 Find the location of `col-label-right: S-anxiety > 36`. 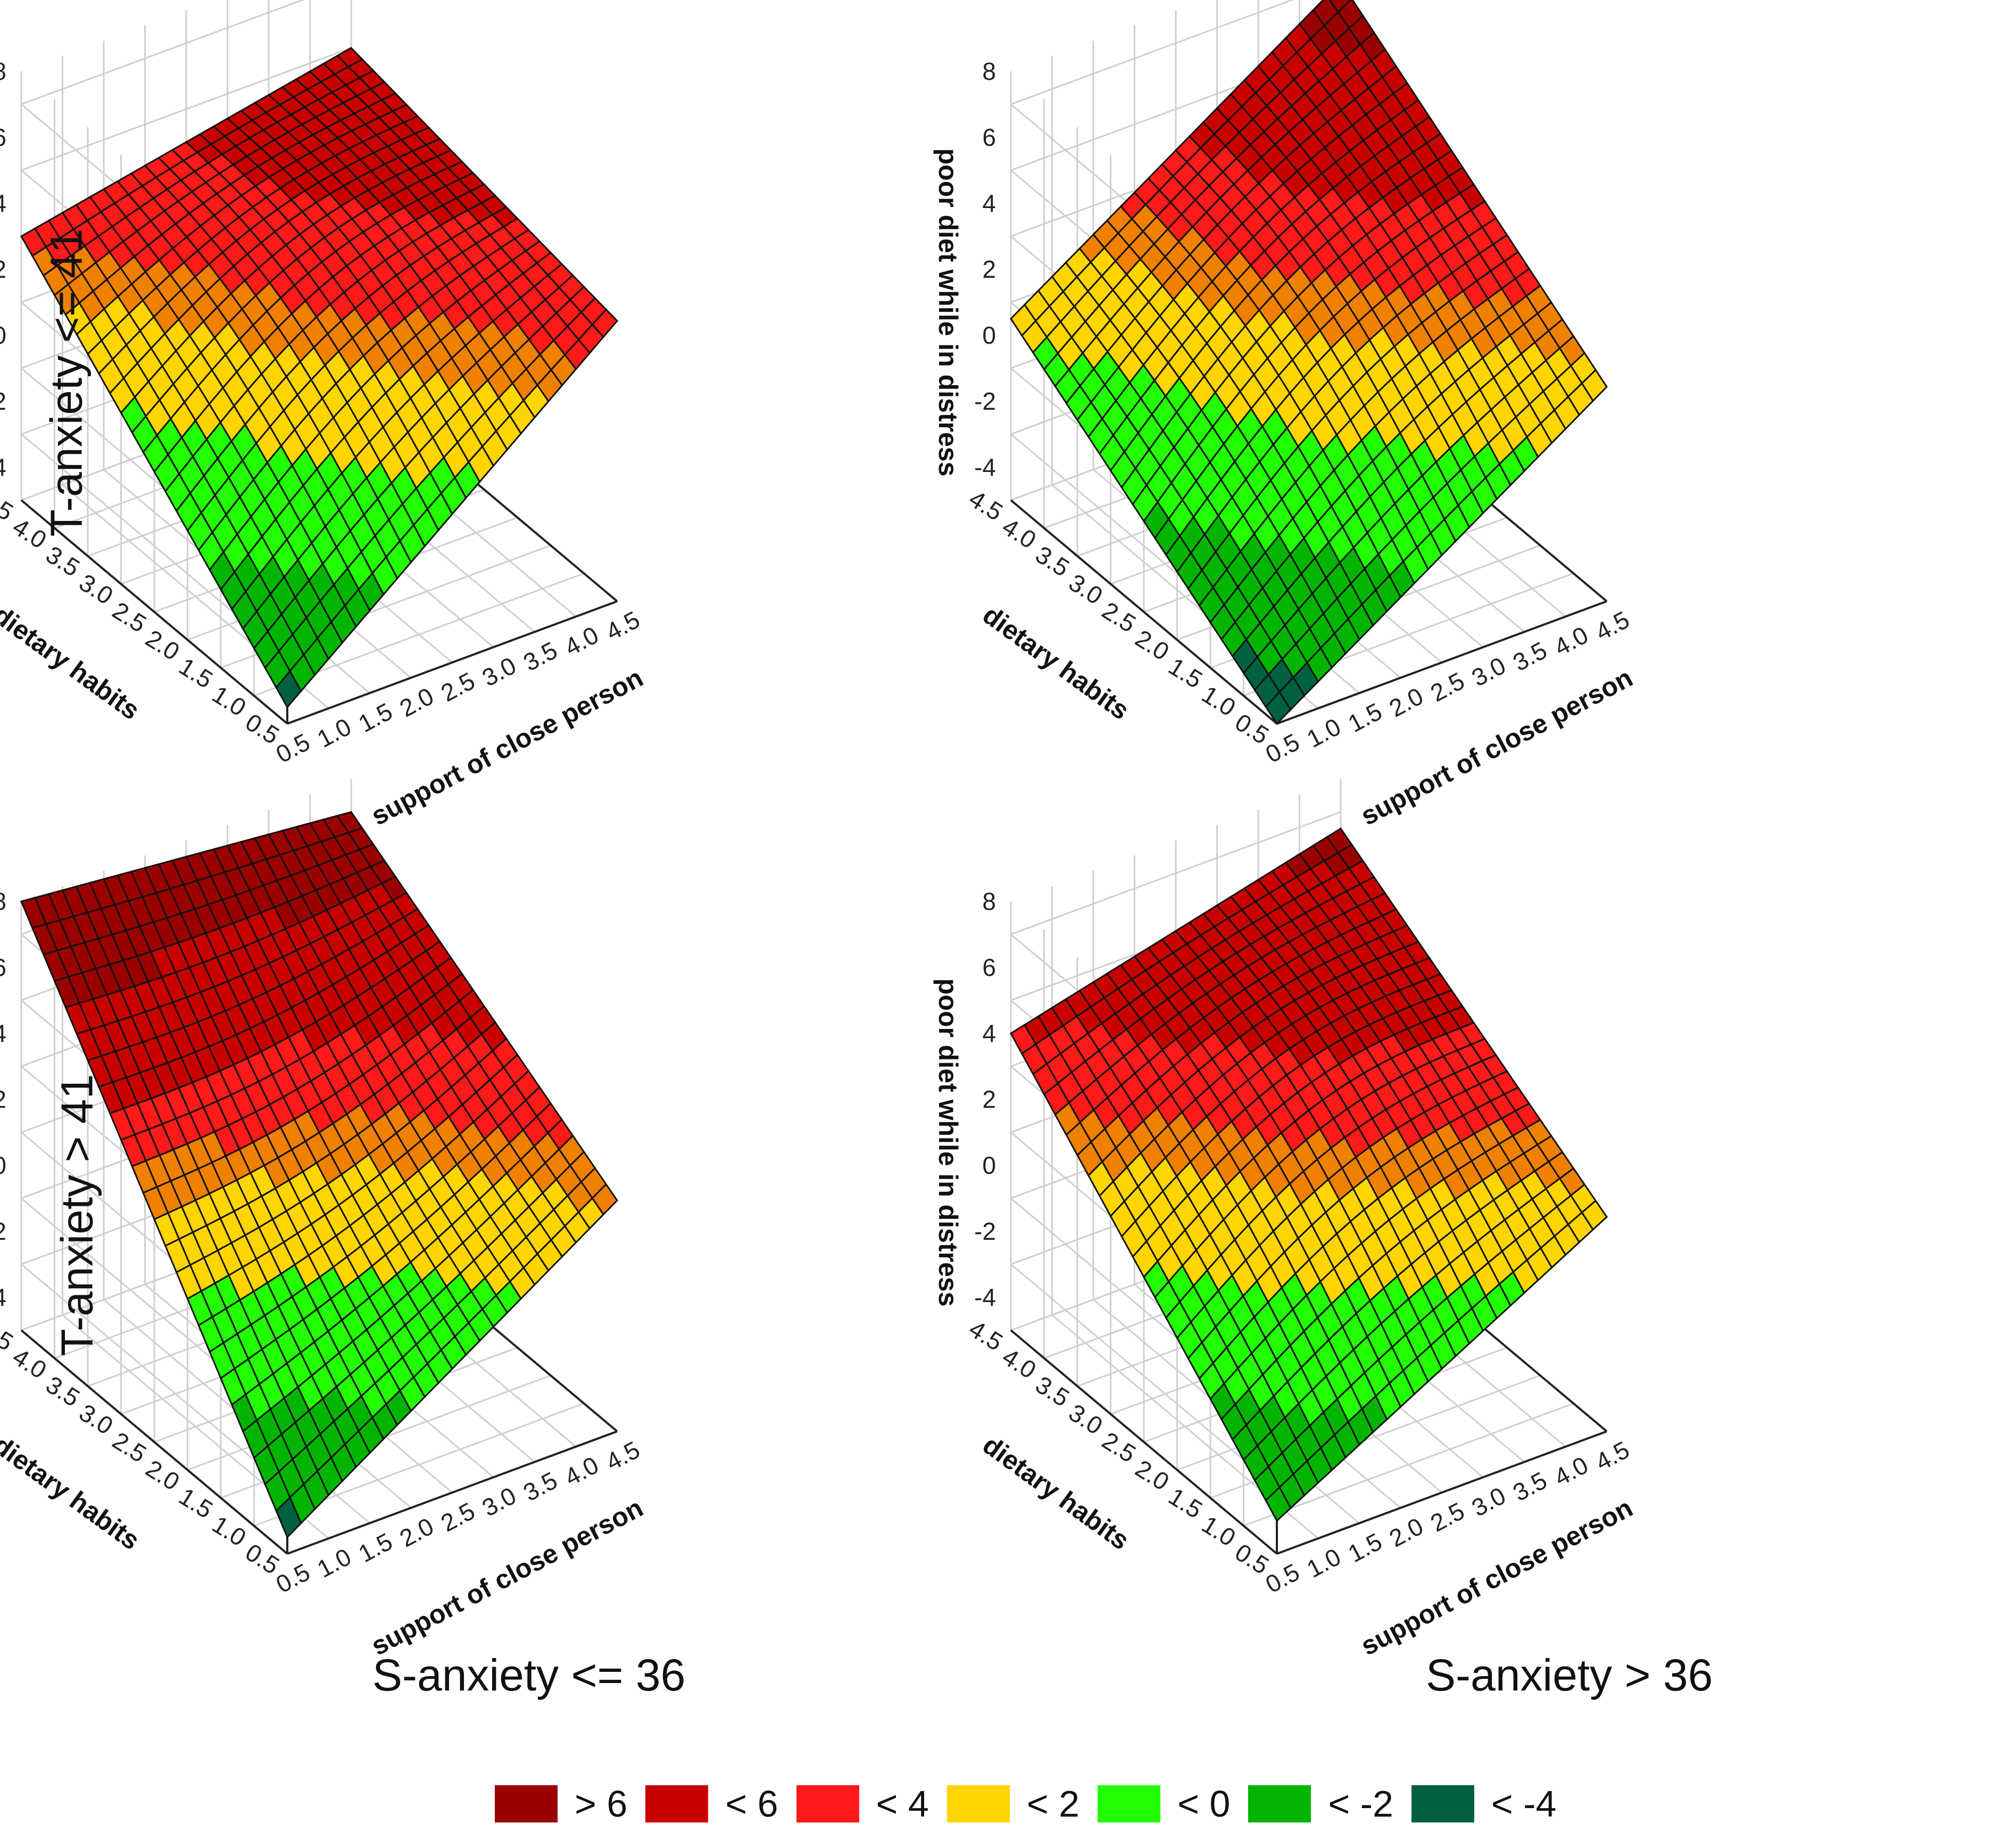

col-label-right: S-anxiety > 36 is located at coordinates (1569, 1675).